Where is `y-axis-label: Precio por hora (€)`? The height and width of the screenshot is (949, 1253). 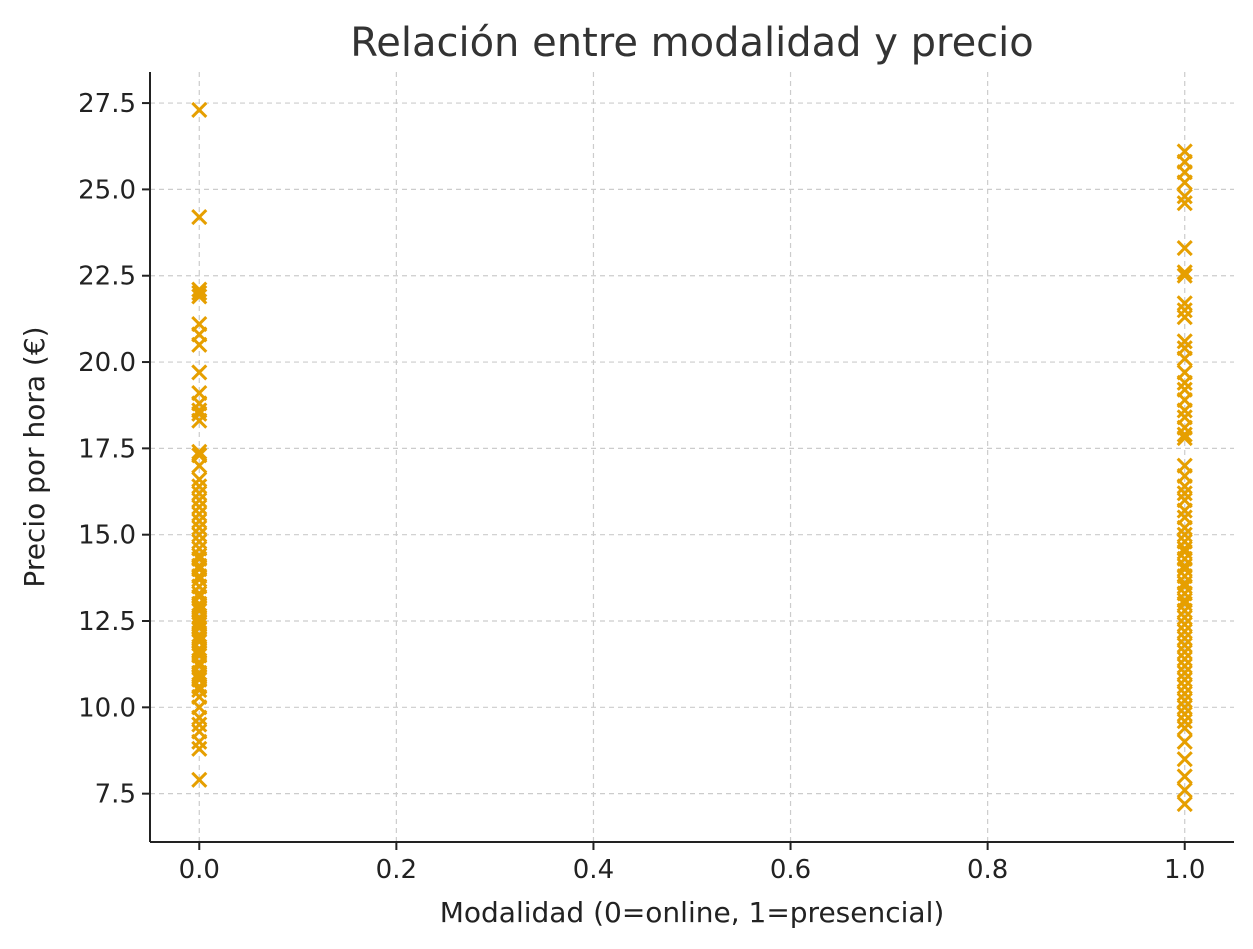 y-axis-label: Precio por hora (€) is located at coordinates (34, 456).